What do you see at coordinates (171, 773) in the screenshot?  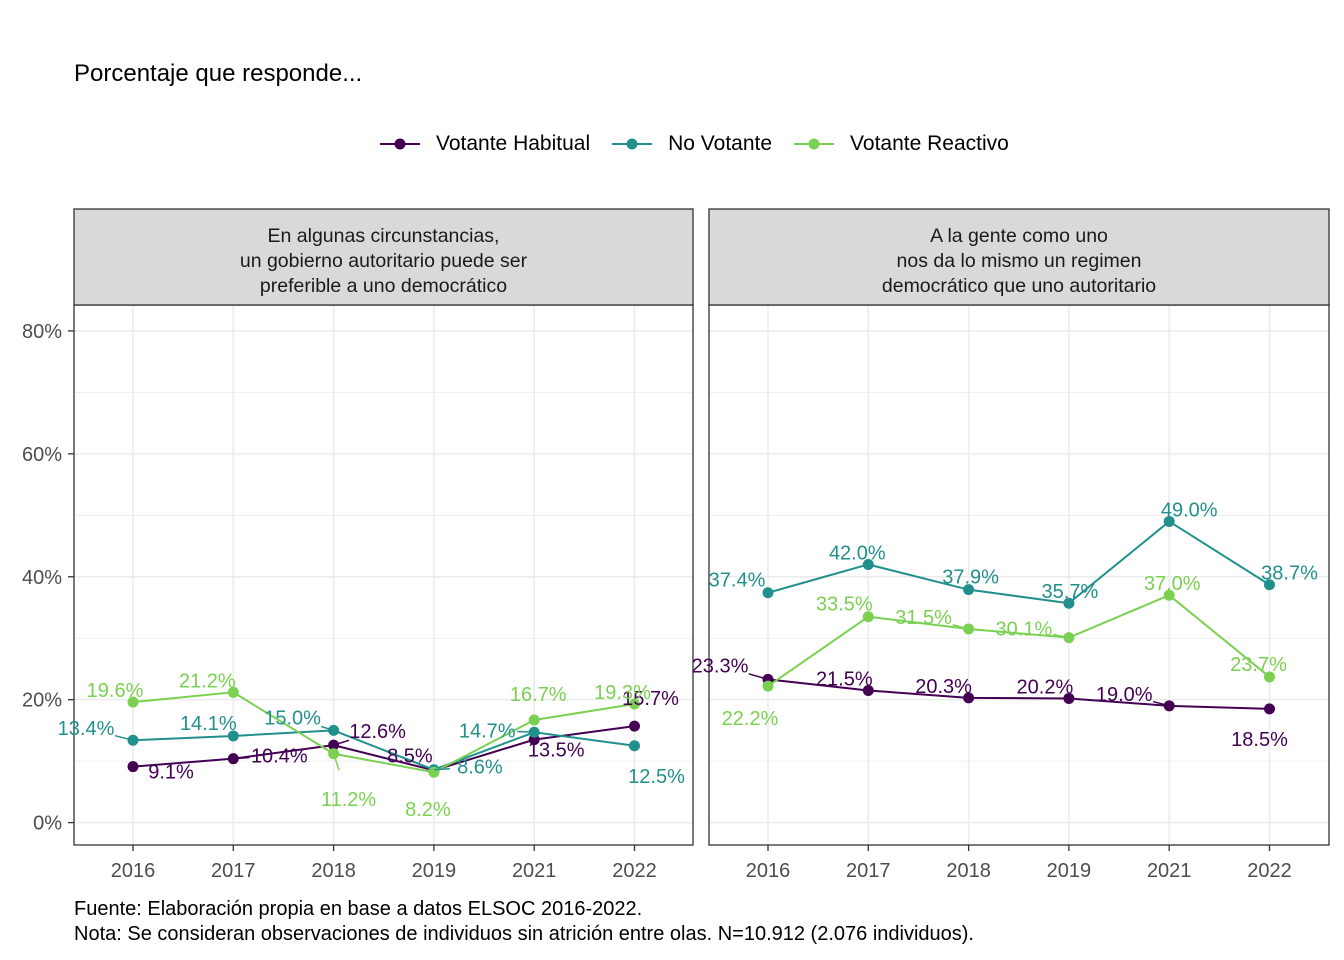 I see `panel-1-data-label-votante-habitual: 9.1%` at bounding box center [171, 773].